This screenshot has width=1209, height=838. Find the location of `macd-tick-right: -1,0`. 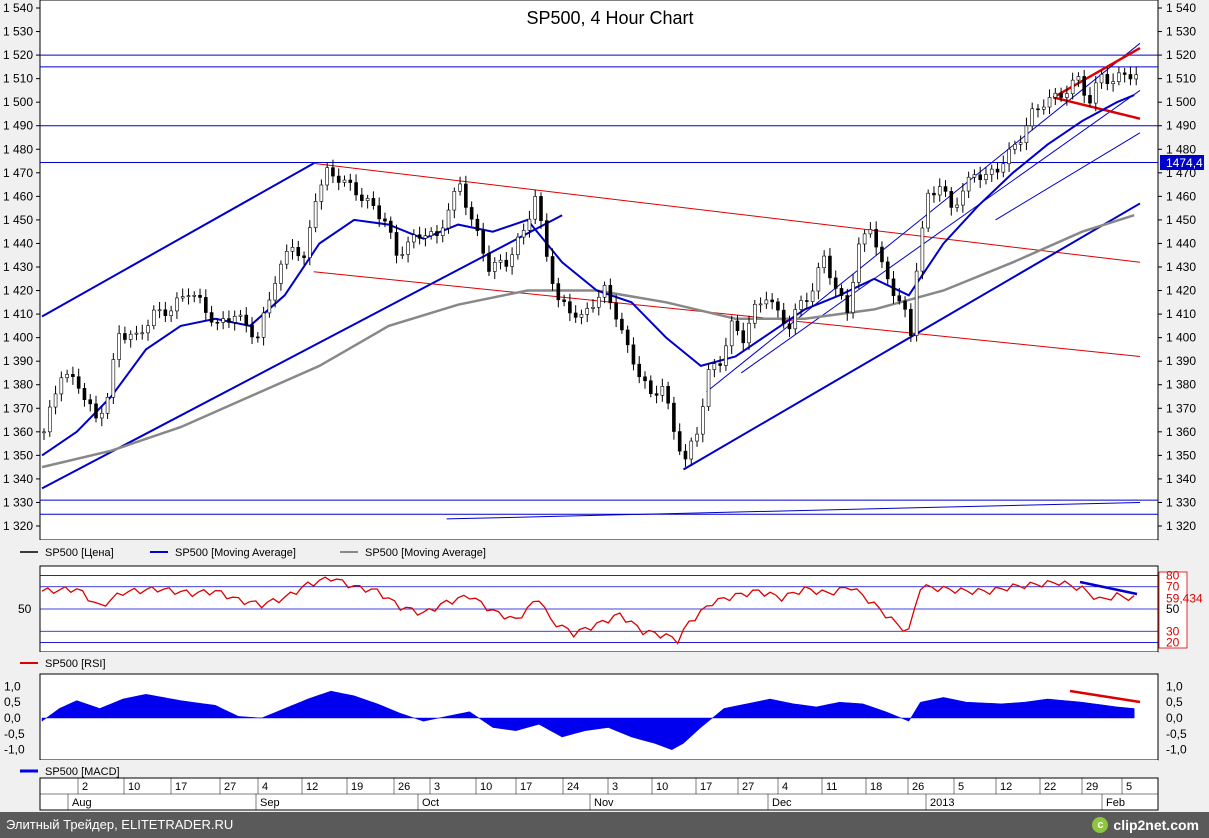

macd-tick-right: -1,0 is located at coordinates (1176, 750).